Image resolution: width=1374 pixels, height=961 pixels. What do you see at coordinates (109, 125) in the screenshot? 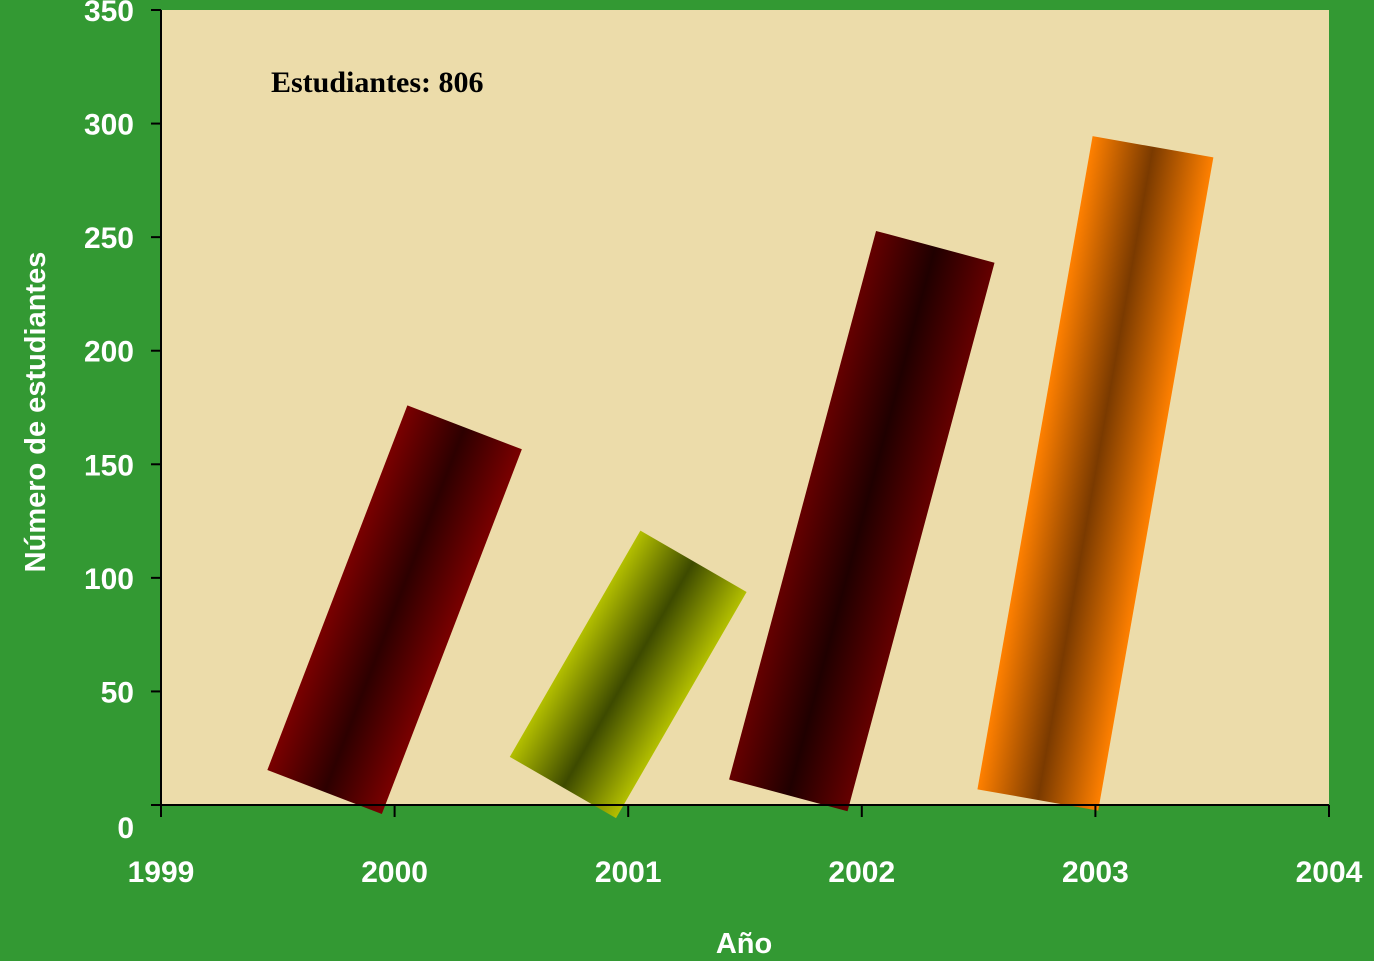
I see `y-tick-label: 300` at bounding box center [109, 125].